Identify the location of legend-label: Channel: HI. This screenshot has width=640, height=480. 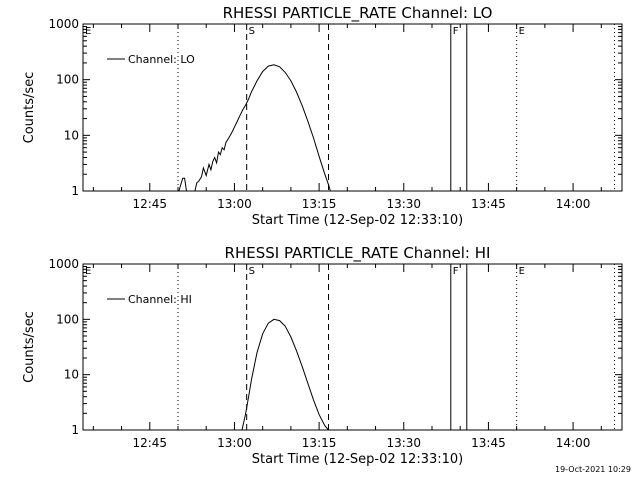
(160, 299).